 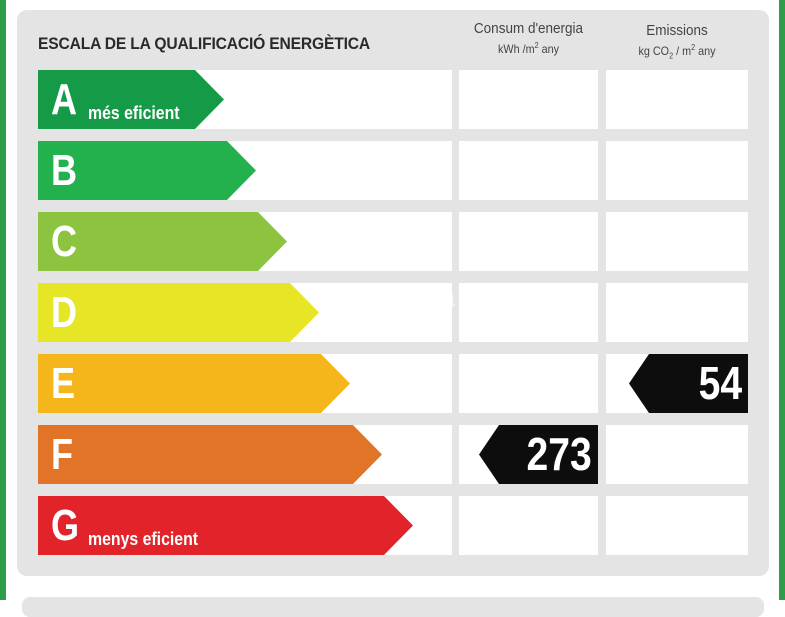 What do you see at coordinates (134, 113) in the screenshot?
I see `class-caption: més eficient` at bounding box center [134, 113].